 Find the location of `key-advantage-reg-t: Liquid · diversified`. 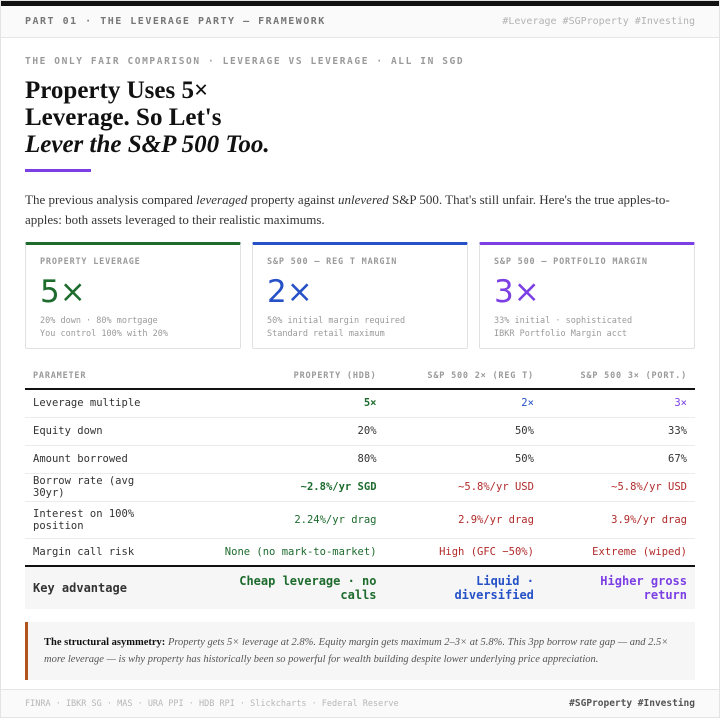

key-advantage-reg-t: Liquid · diversified is located at coordinates (494, 588).